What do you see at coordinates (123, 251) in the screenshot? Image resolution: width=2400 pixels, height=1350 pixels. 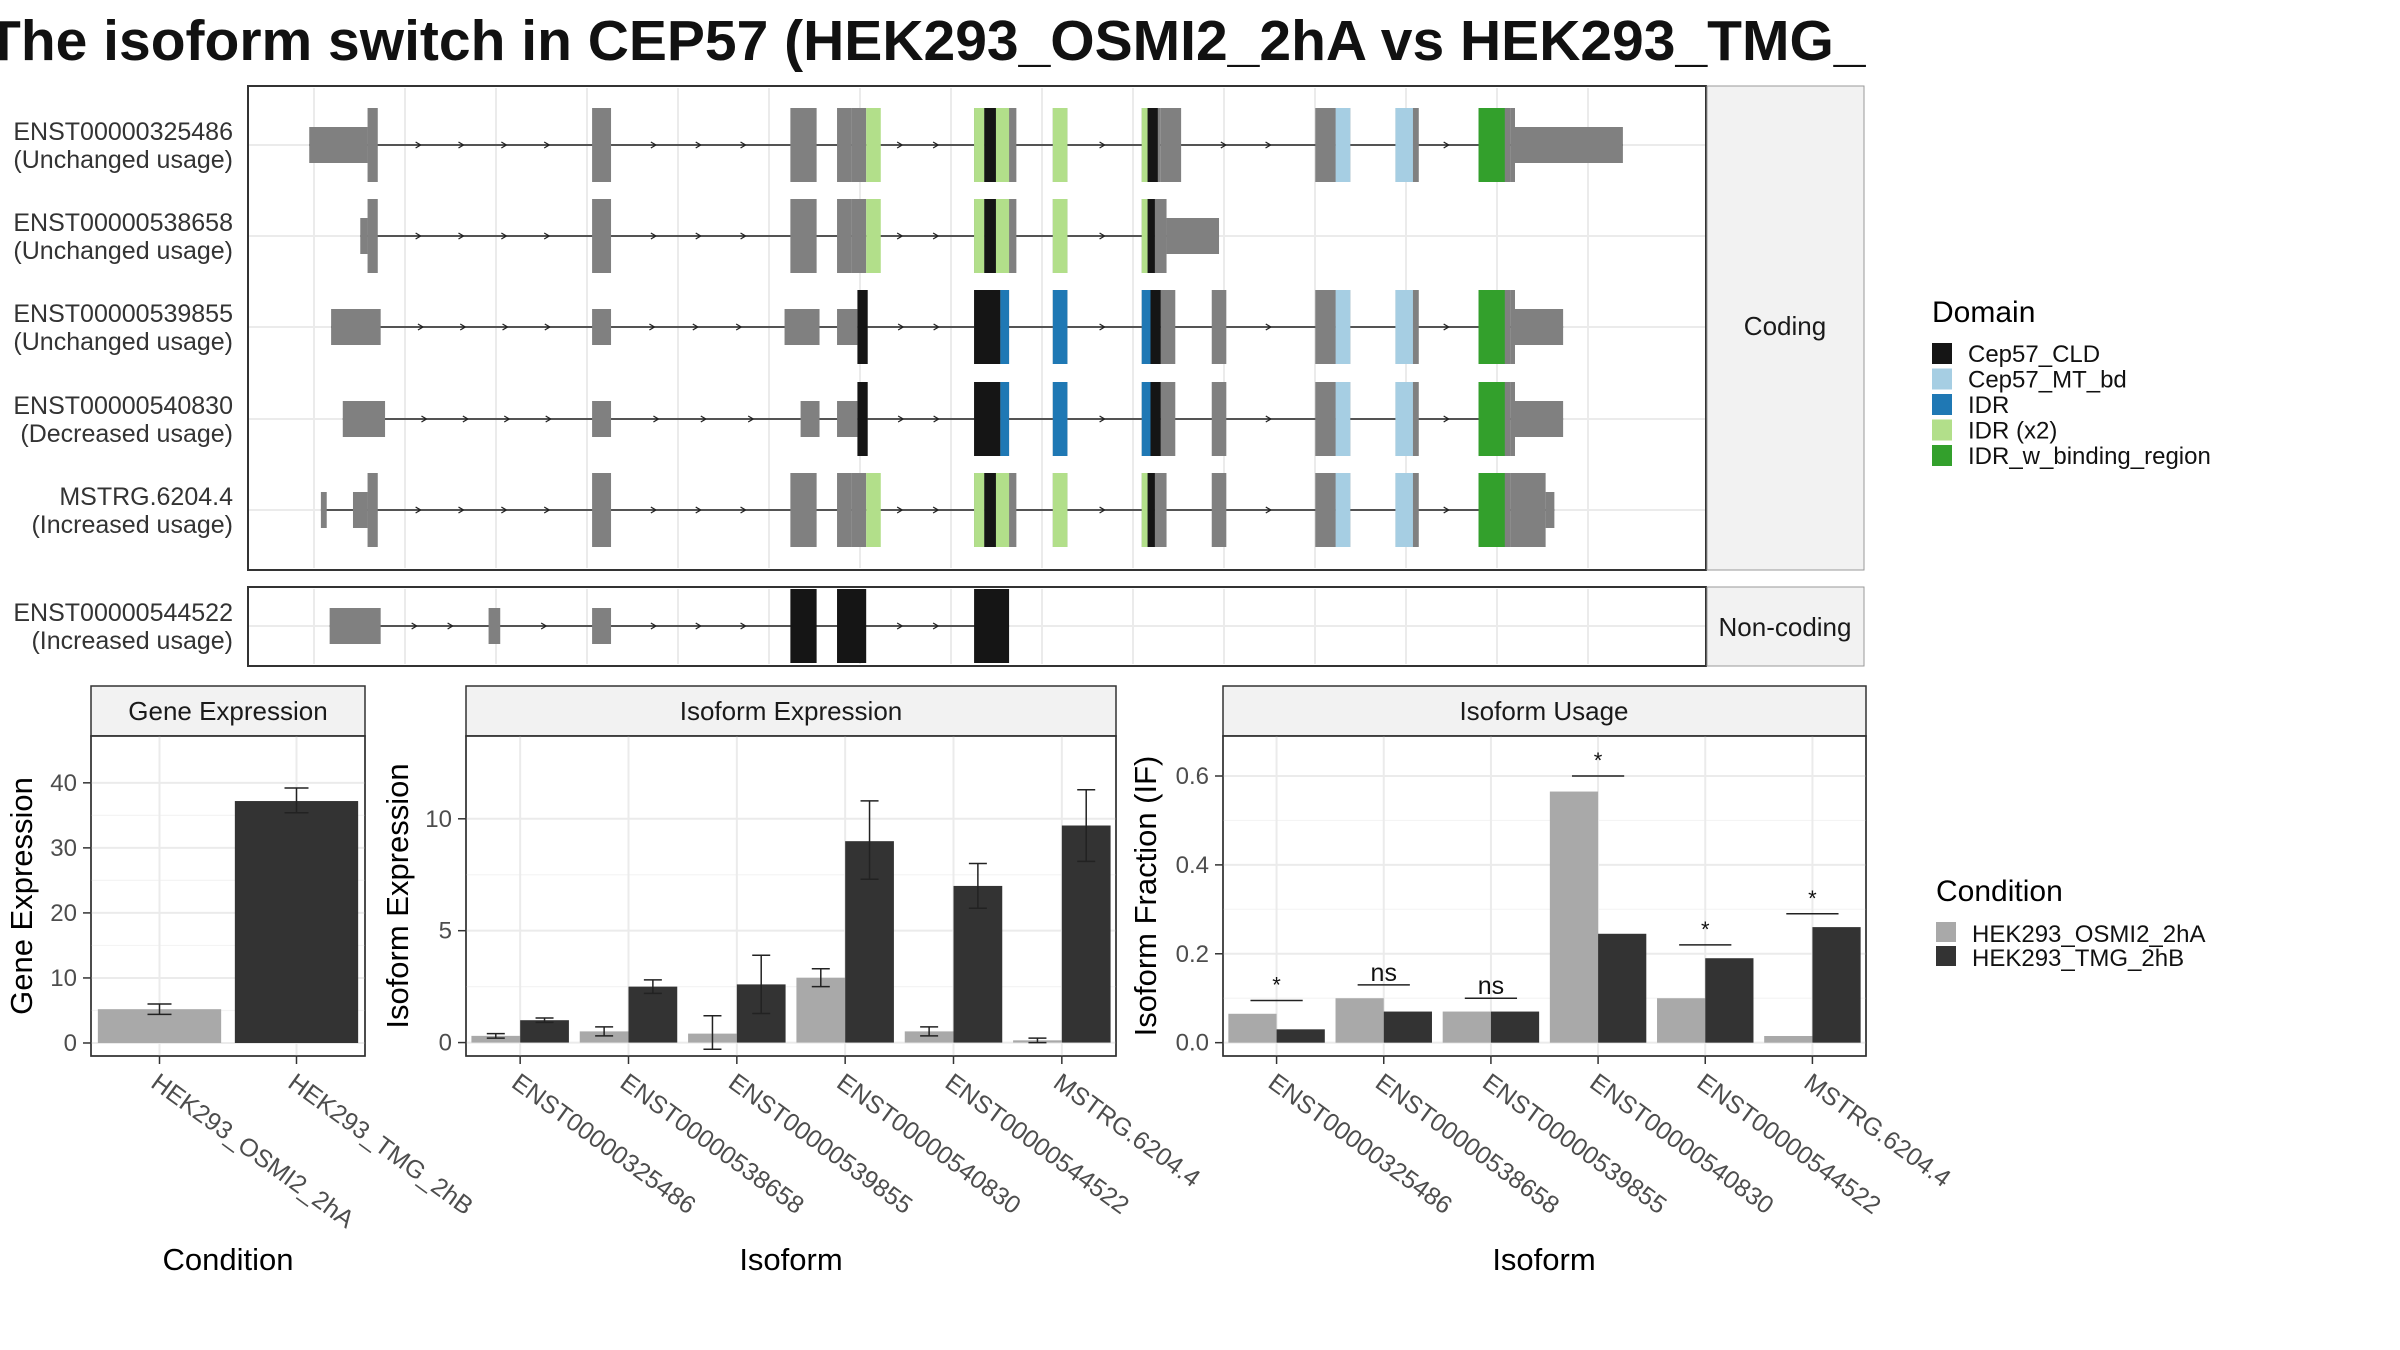 I see `transcript-status-label: (Unchanged usage)` at bounding box center [123, 251].